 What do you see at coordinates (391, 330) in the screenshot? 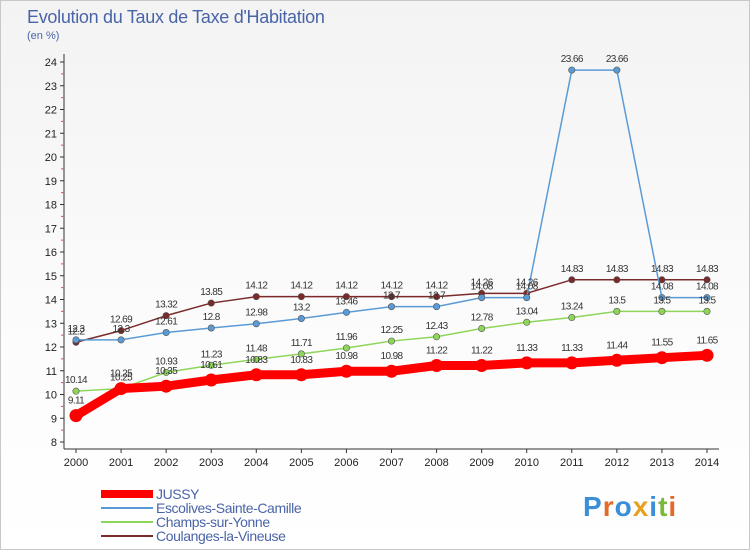
I see `data-label: 12.25` at bounding box center [391, 330].